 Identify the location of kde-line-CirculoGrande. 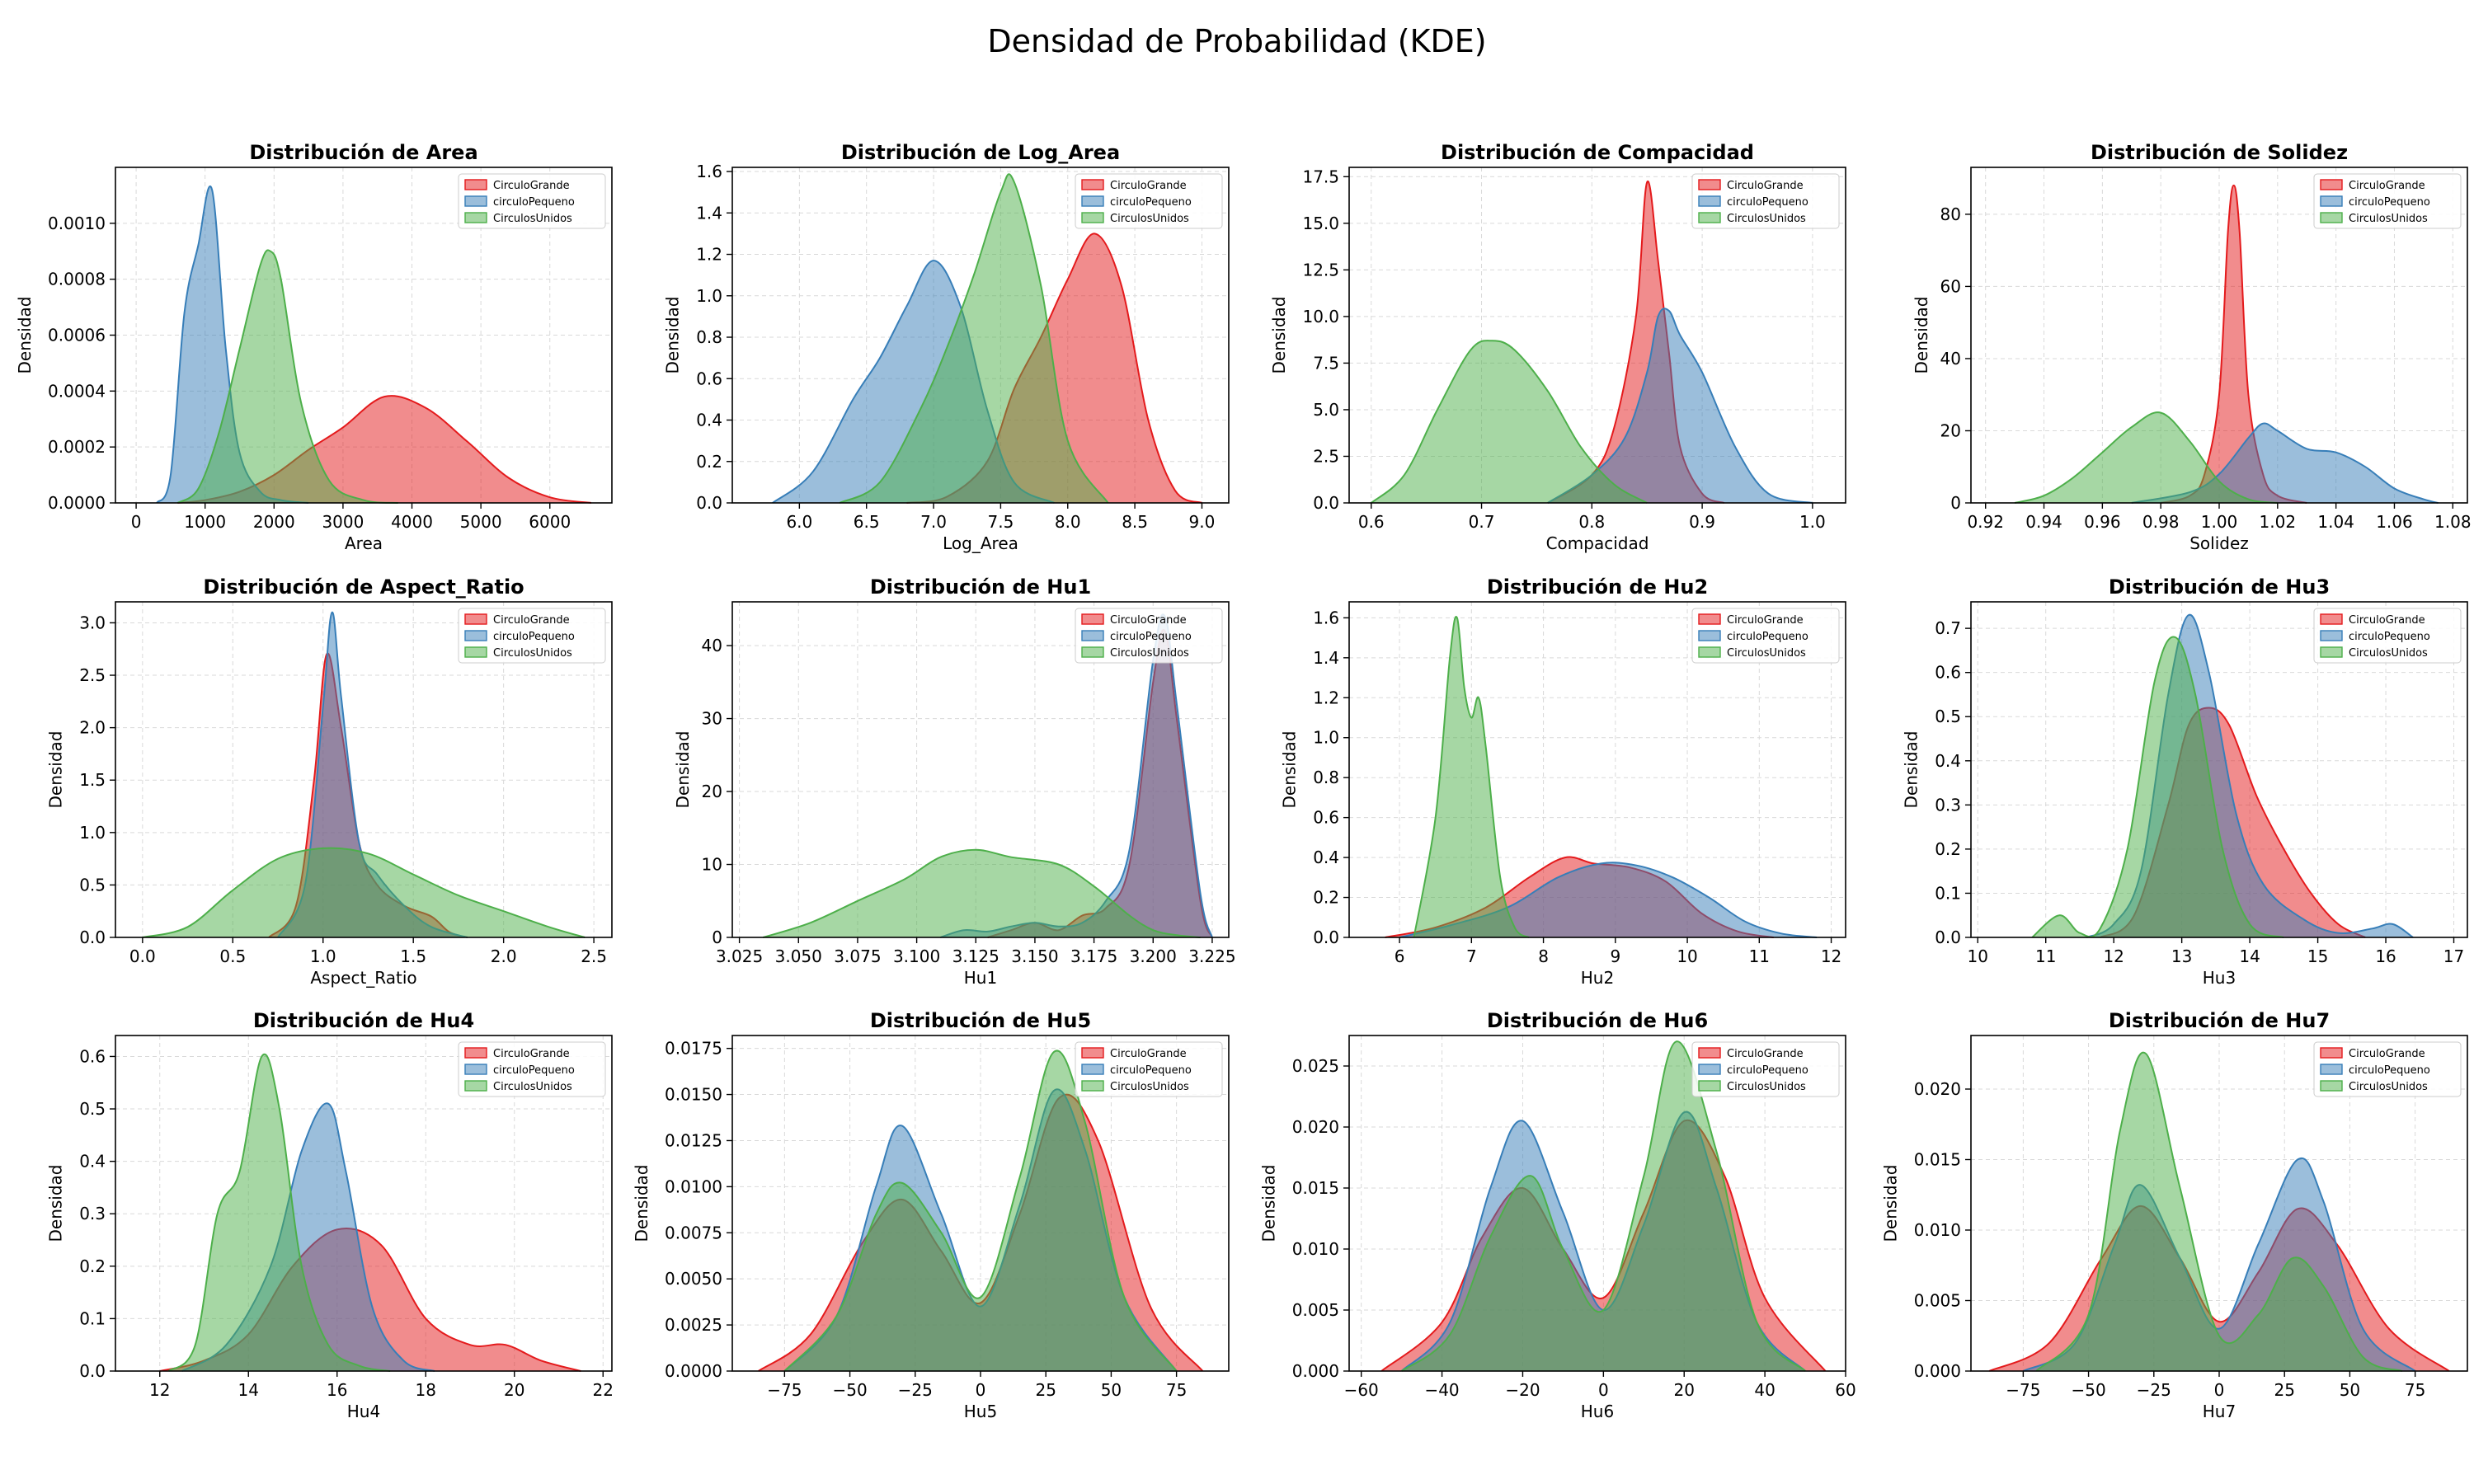
(2219, 1288).